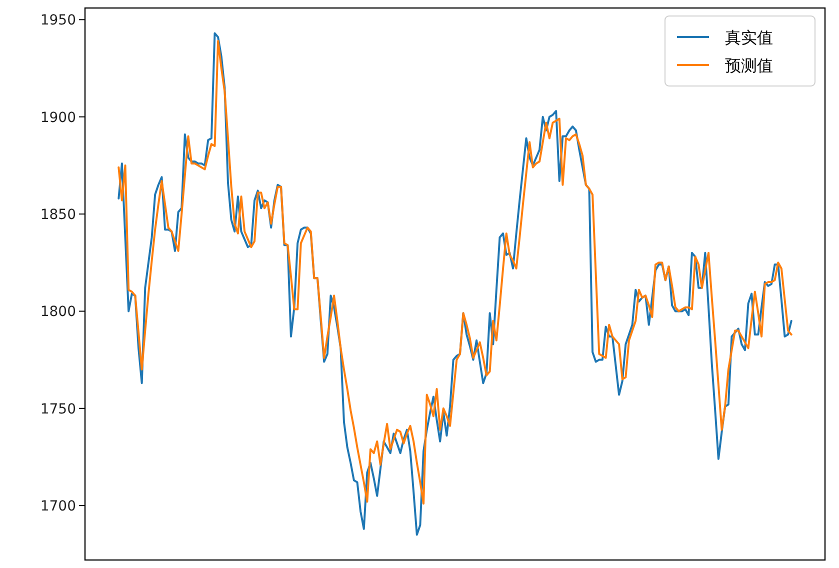 The height and width of the screenshot is (568, 839). Describe the element at coordinates (58, 312) in the screenshot. I see `y-tick-label: 1800` at that location.